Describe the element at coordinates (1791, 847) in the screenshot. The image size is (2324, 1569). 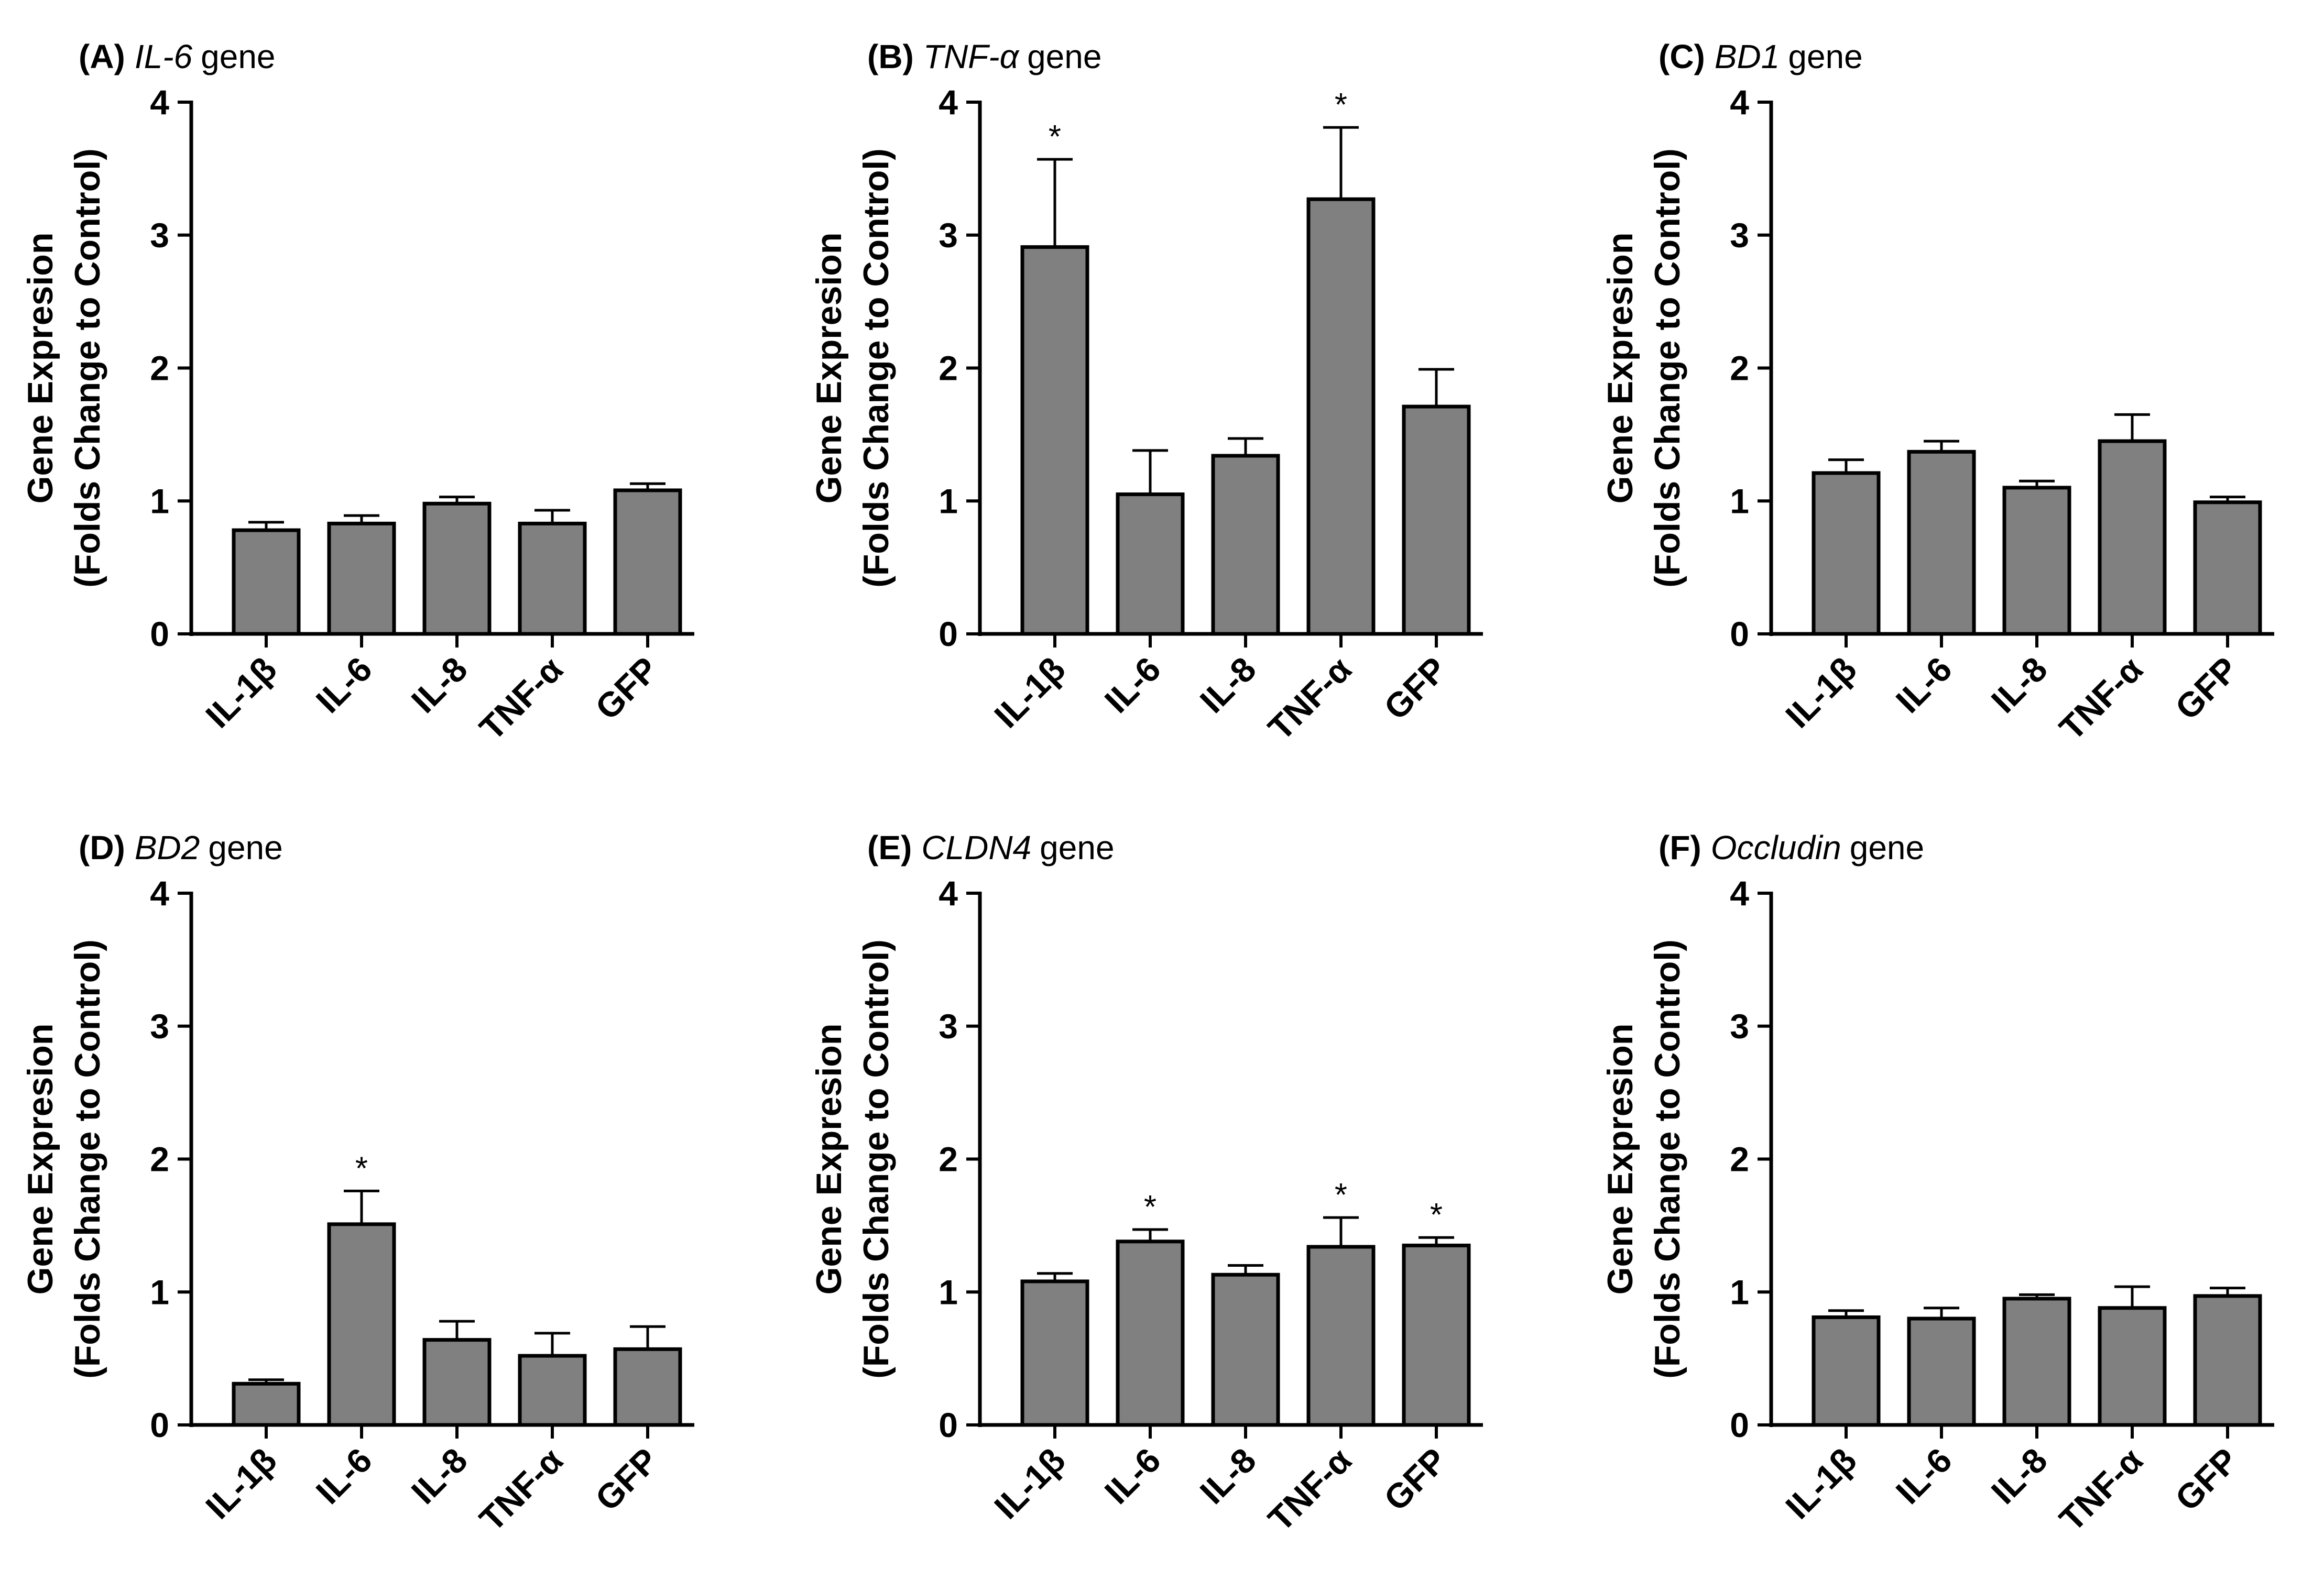
I see `panel-title: (F) Occludin gene` at that location.